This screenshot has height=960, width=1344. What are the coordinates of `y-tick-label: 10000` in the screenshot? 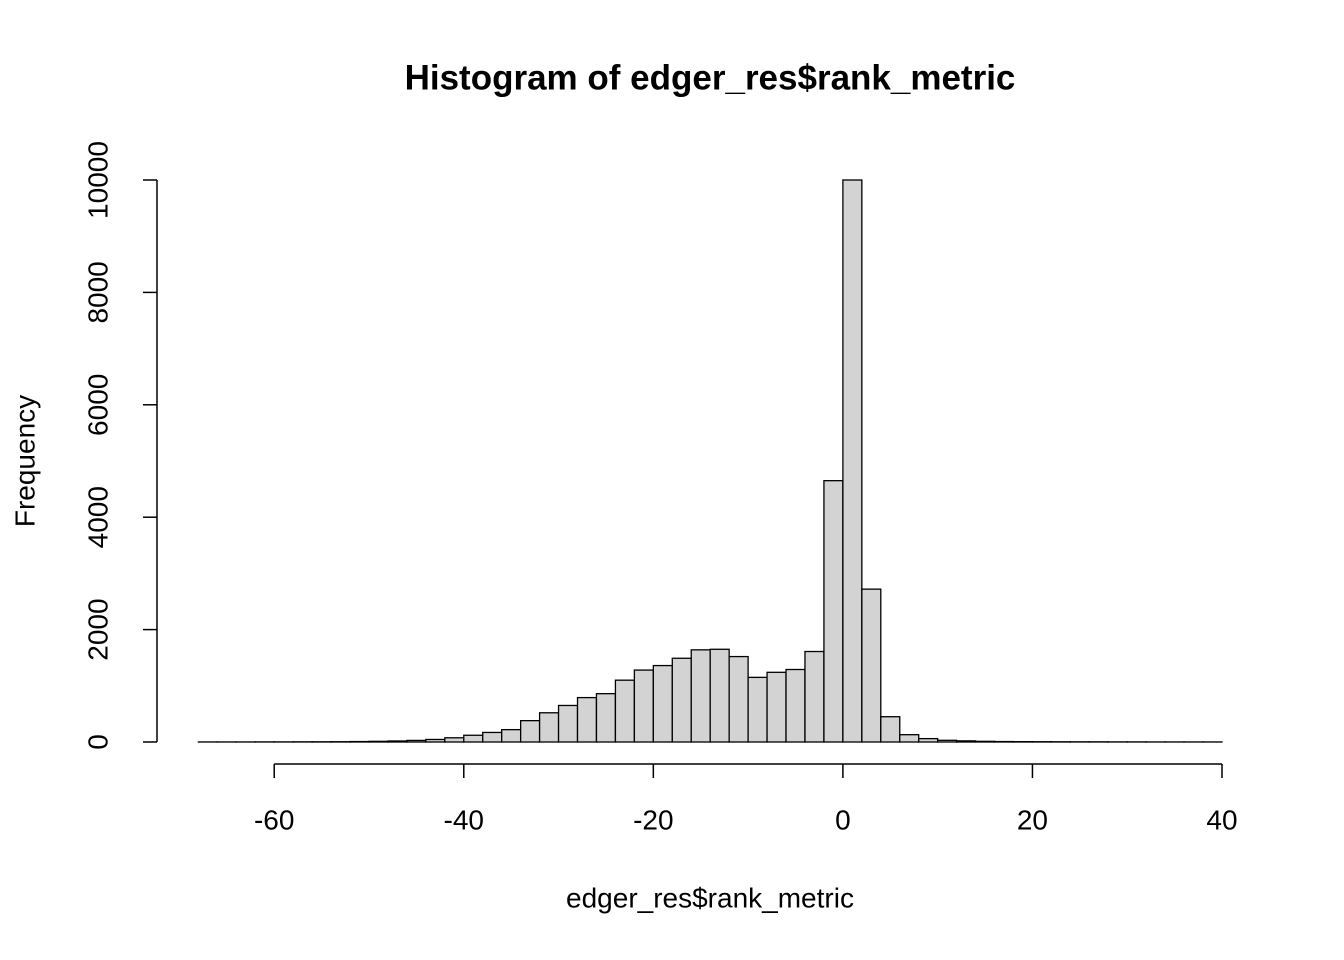 It's located at (97, 180).